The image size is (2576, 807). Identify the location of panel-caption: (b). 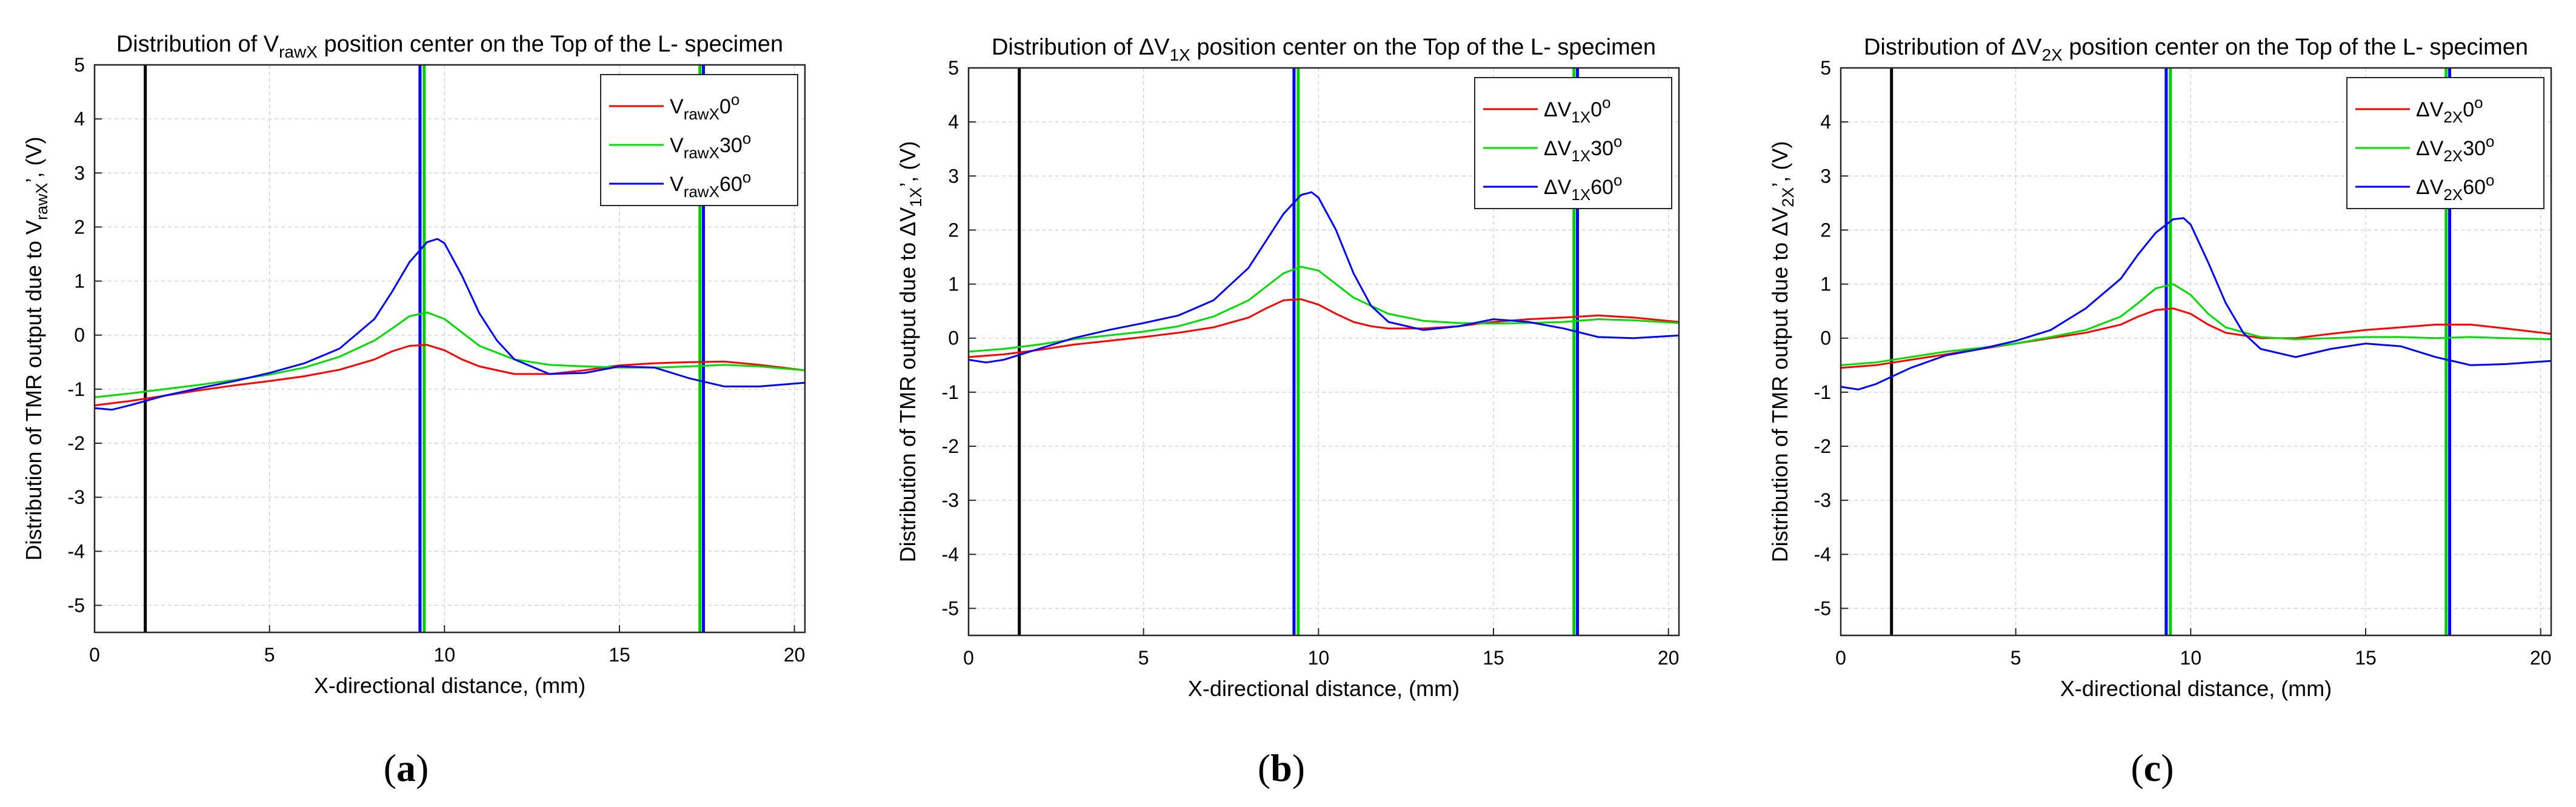
(1282, 767).